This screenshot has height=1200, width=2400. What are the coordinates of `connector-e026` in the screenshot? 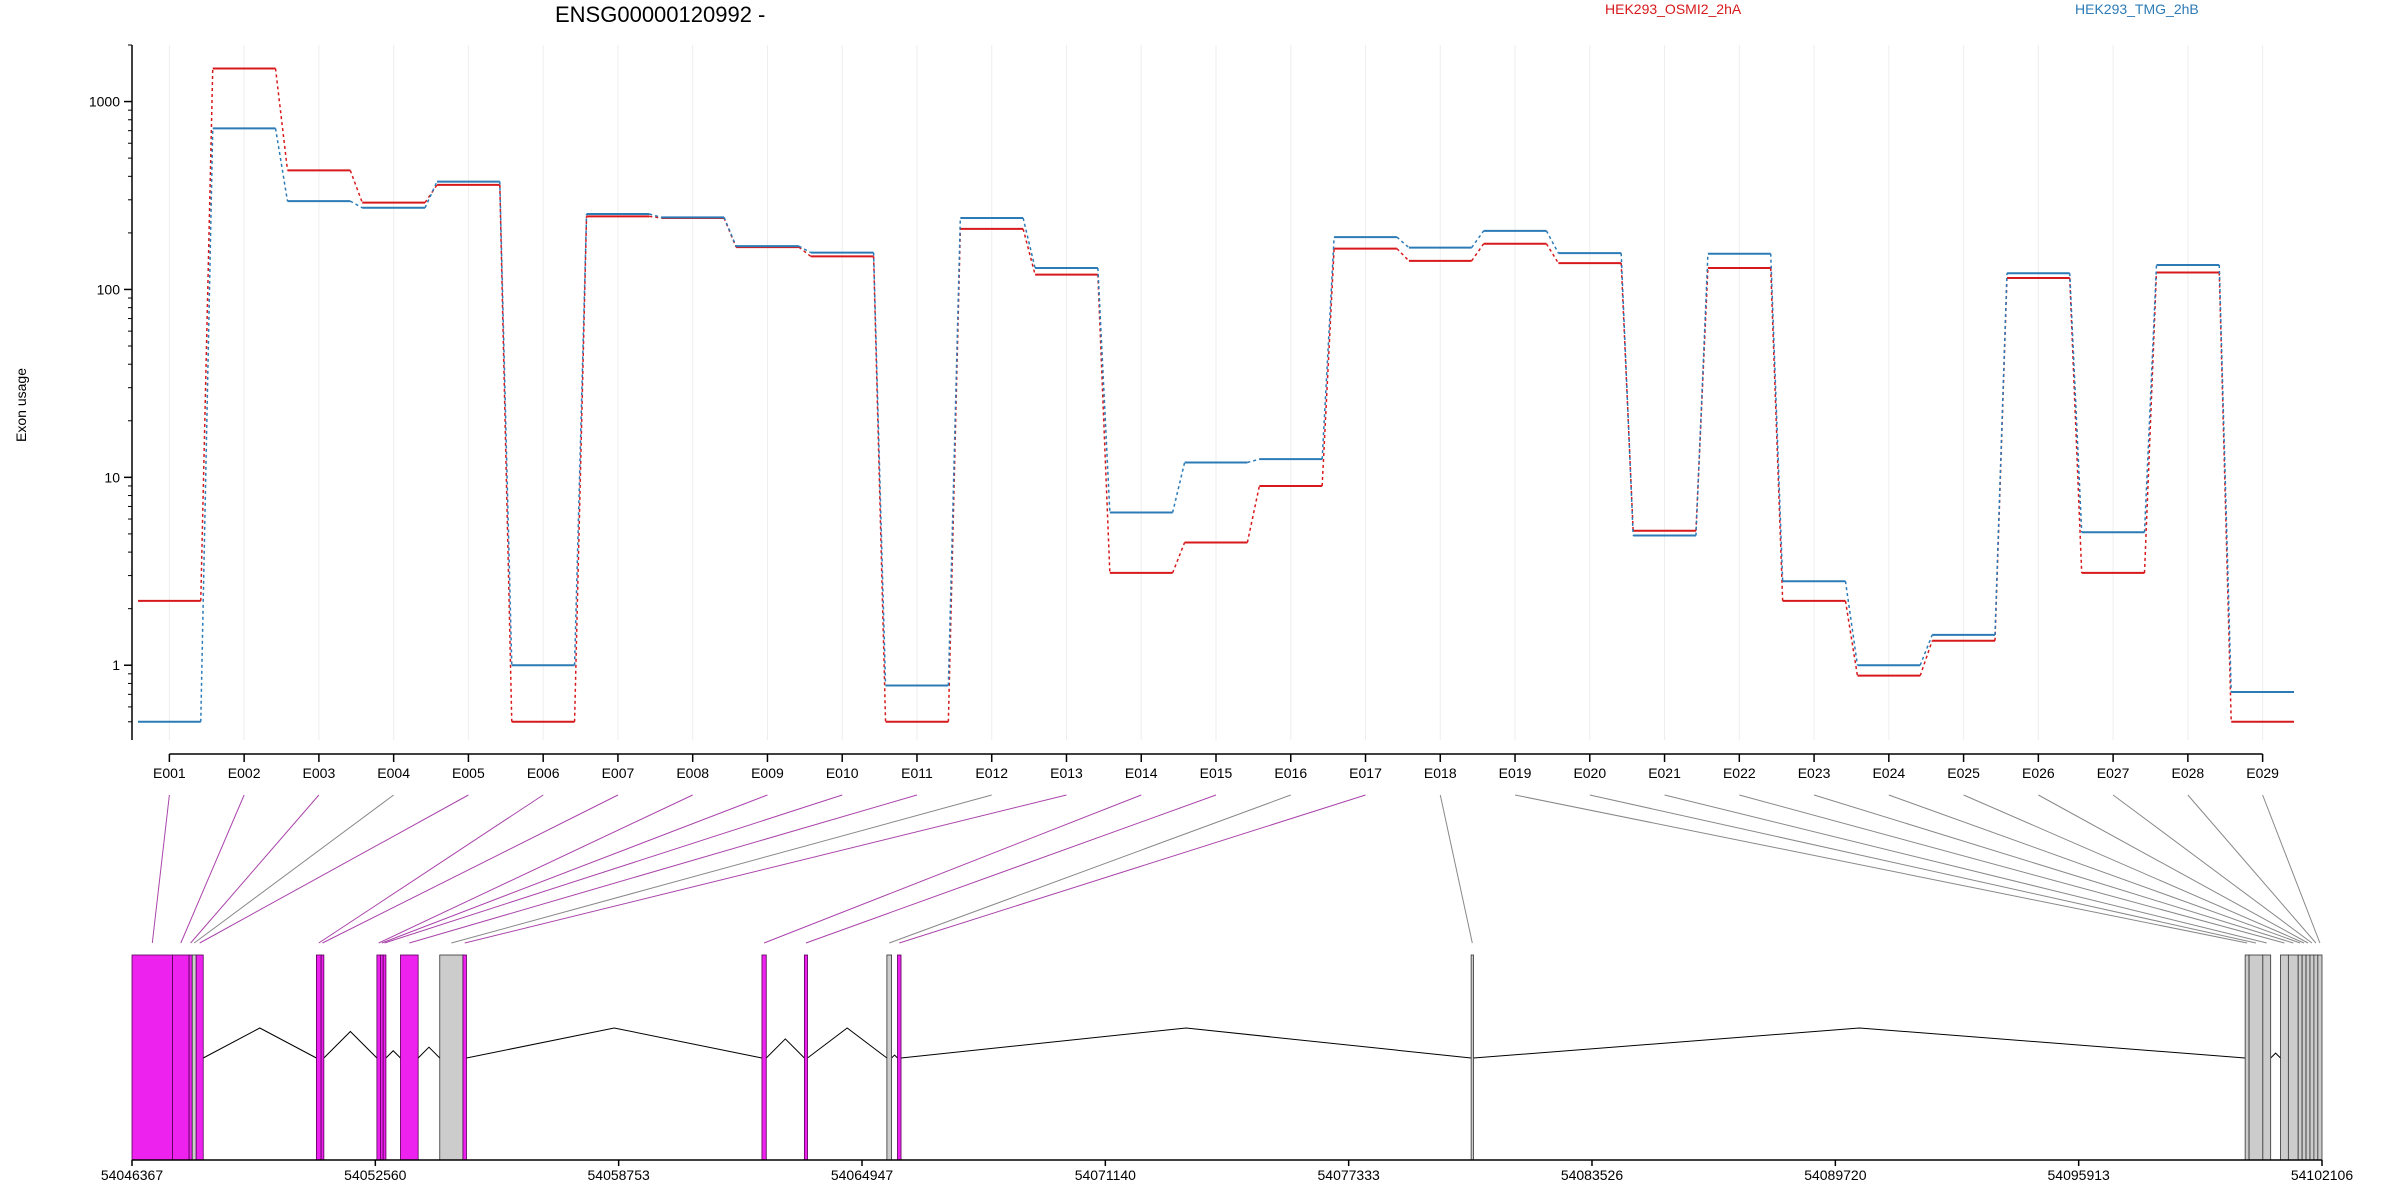 It's located at (2173, 869).